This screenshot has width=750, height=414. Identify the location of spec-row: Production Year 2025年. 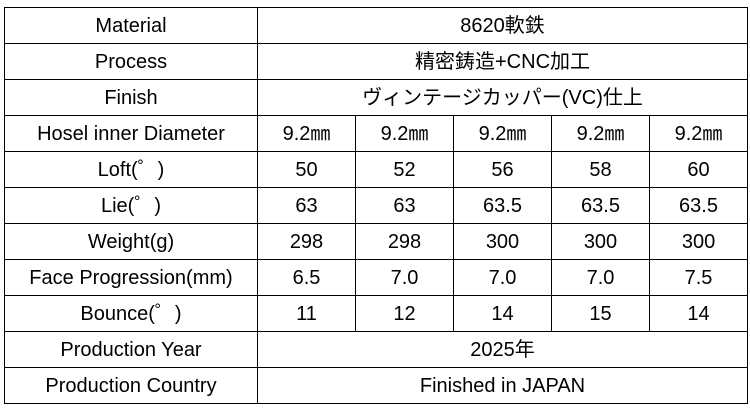
(376, 349).